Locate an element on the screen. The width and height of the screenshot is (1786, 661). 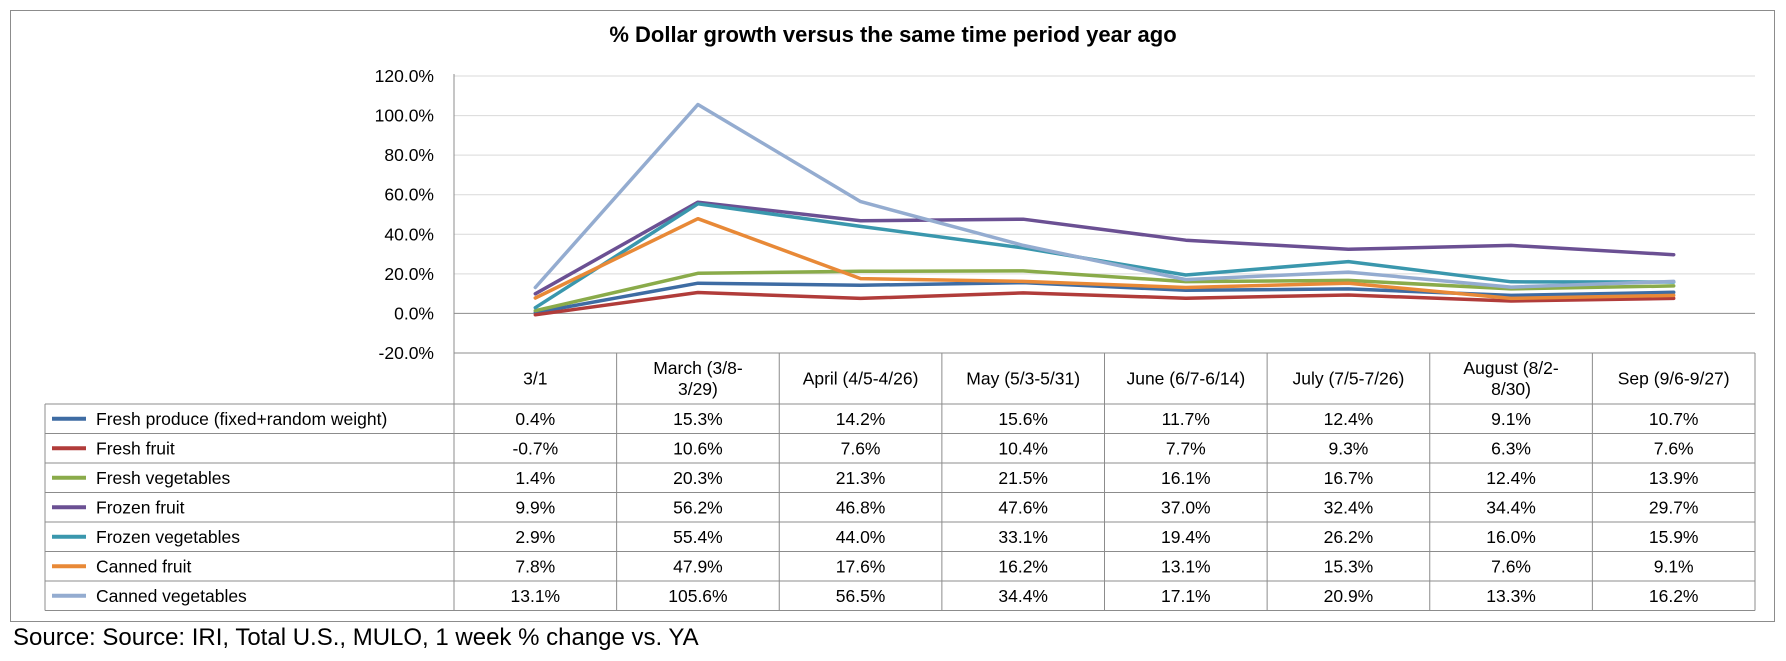
data-label: 29.7% is located at coordinates (1674, 507).